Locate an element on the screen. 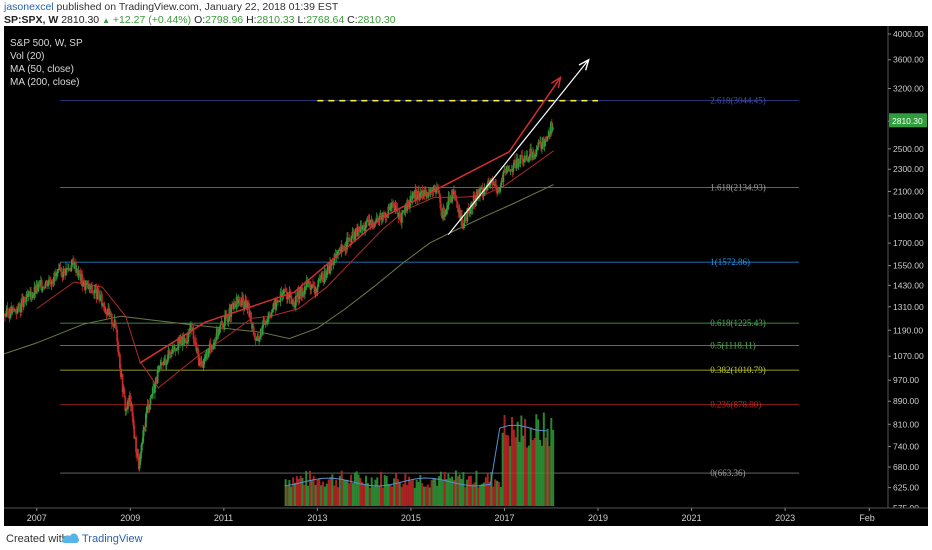  author-link: jasonexcel is located at coordinates (29, 7).